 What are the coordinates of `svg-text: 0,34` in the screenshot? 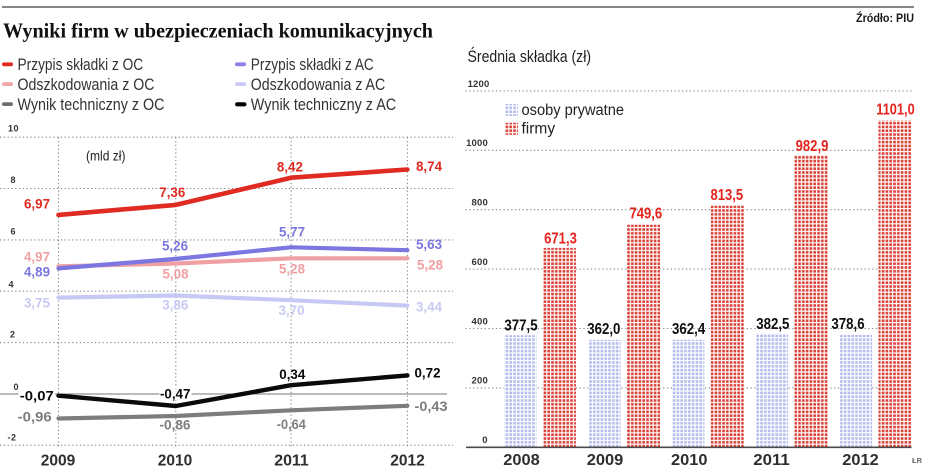 It's located at (292, 374).